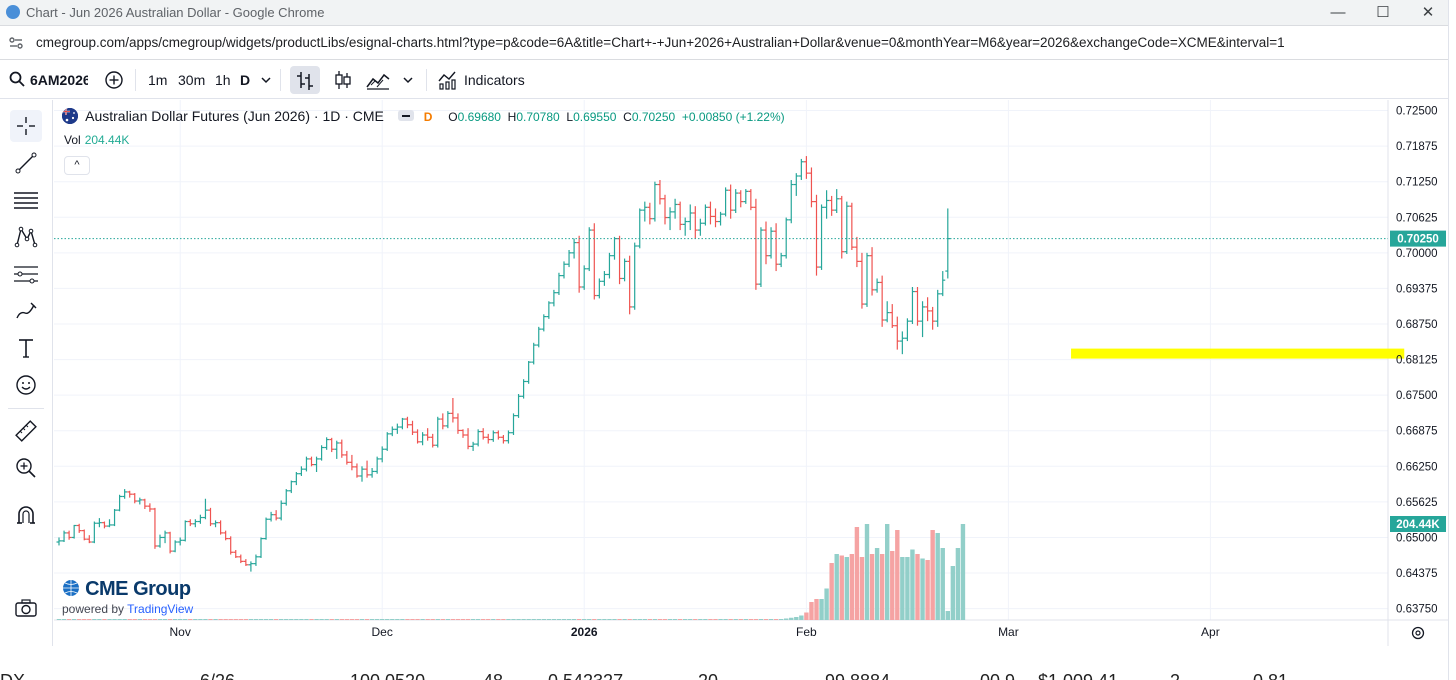  Describe the element at coordinates (59, 80) in the screenshot. I see `symbol-input` at that location.